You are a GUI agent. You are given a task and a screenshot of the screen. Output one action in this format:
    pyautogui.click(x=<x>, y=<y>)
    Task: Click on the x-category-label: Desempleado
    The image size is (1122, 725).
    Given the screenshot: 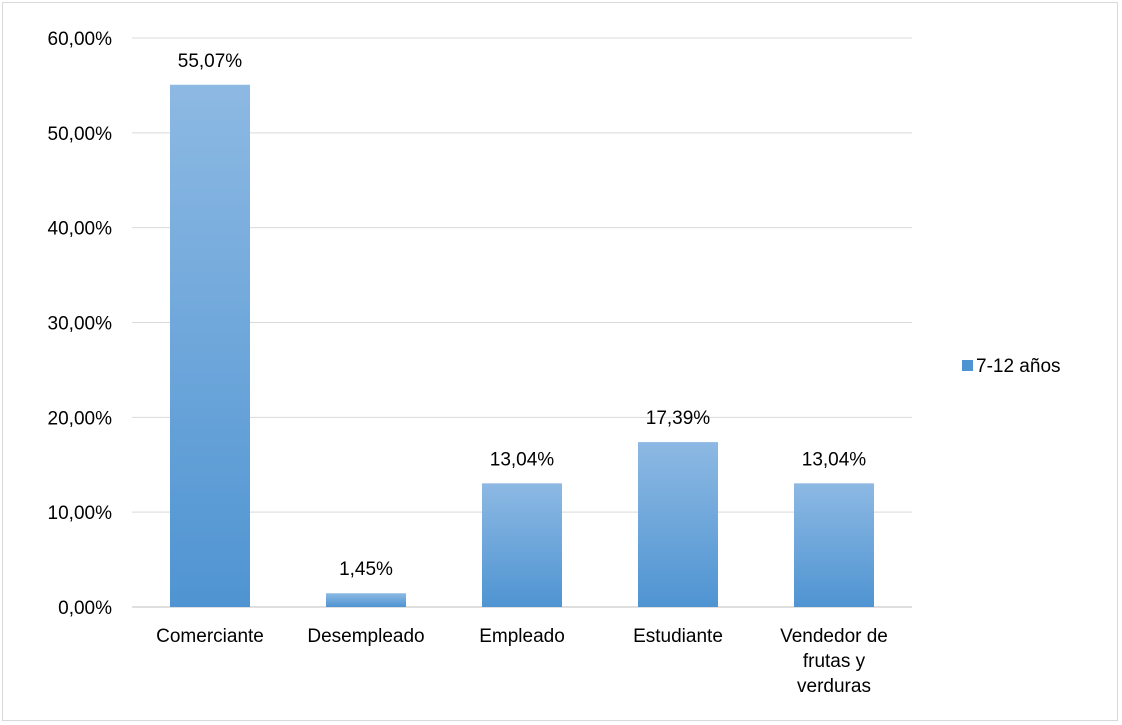 What is the action you would take?
    pyautogui.click(x=365, y=636)
    